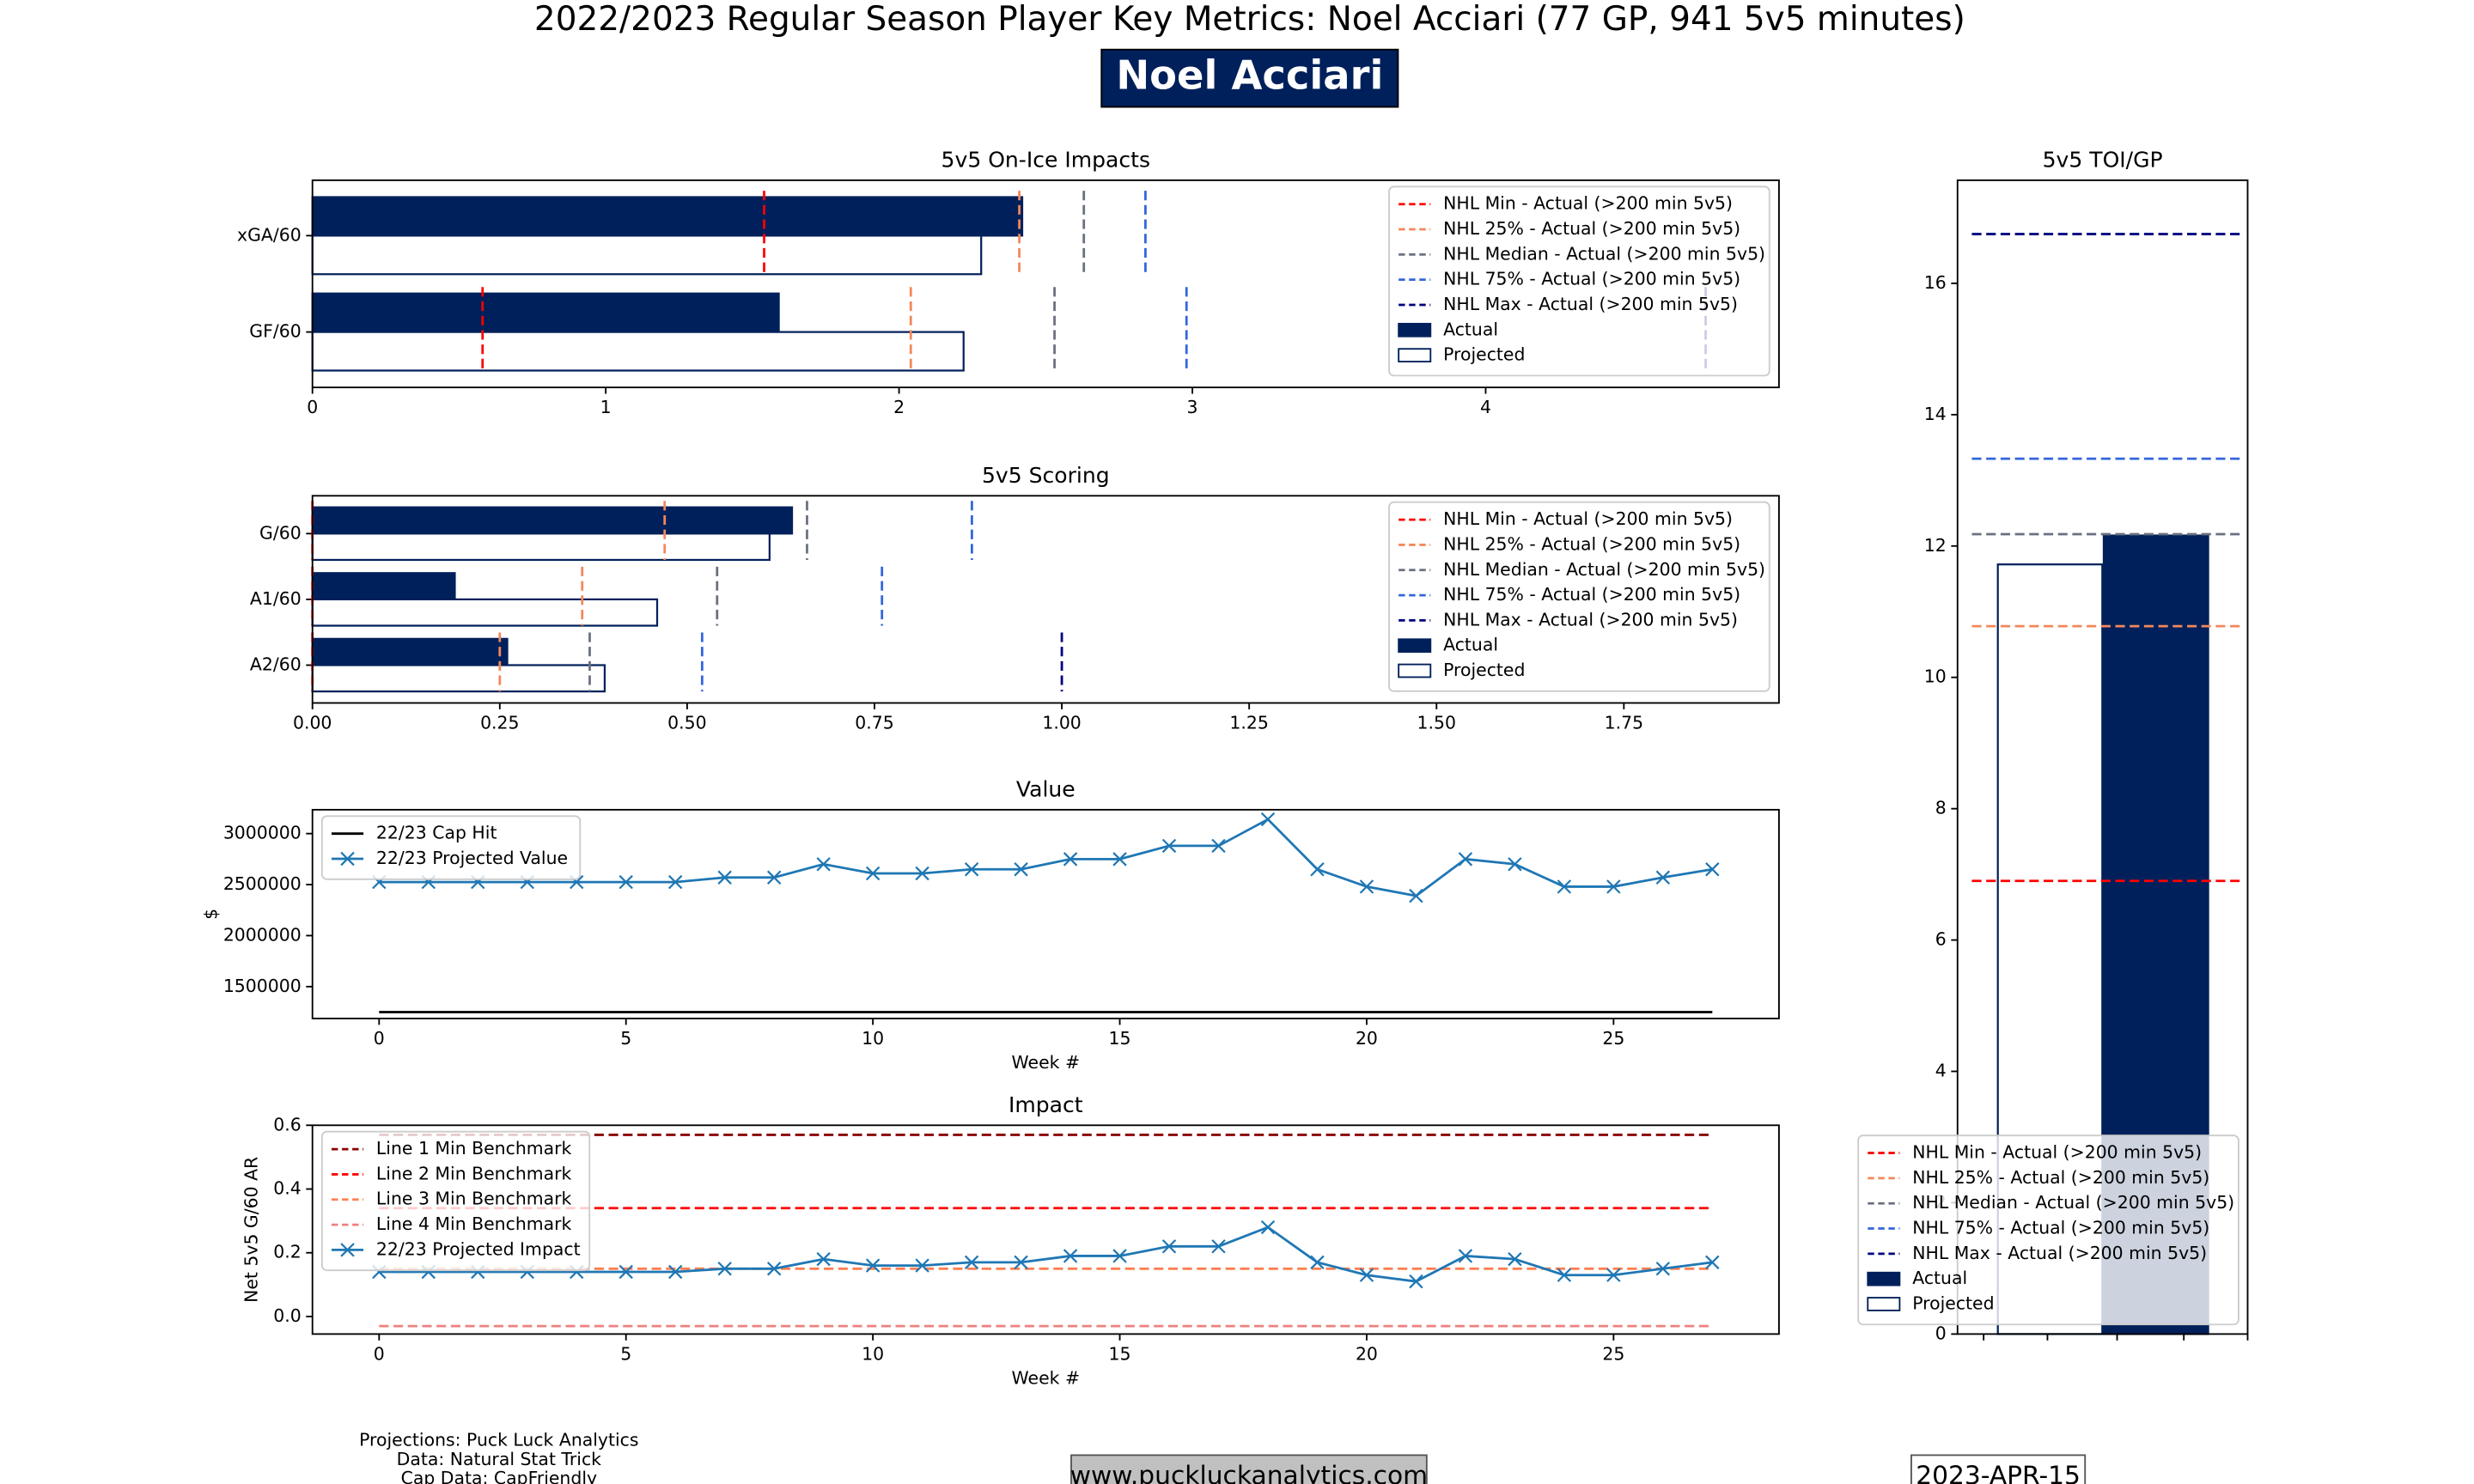 The height and width of the screenshot is (1484, 2474). Describe the element at coordinates (1624, 723) in the screenshot. I see `x-tick-label: 1.75` at that location.